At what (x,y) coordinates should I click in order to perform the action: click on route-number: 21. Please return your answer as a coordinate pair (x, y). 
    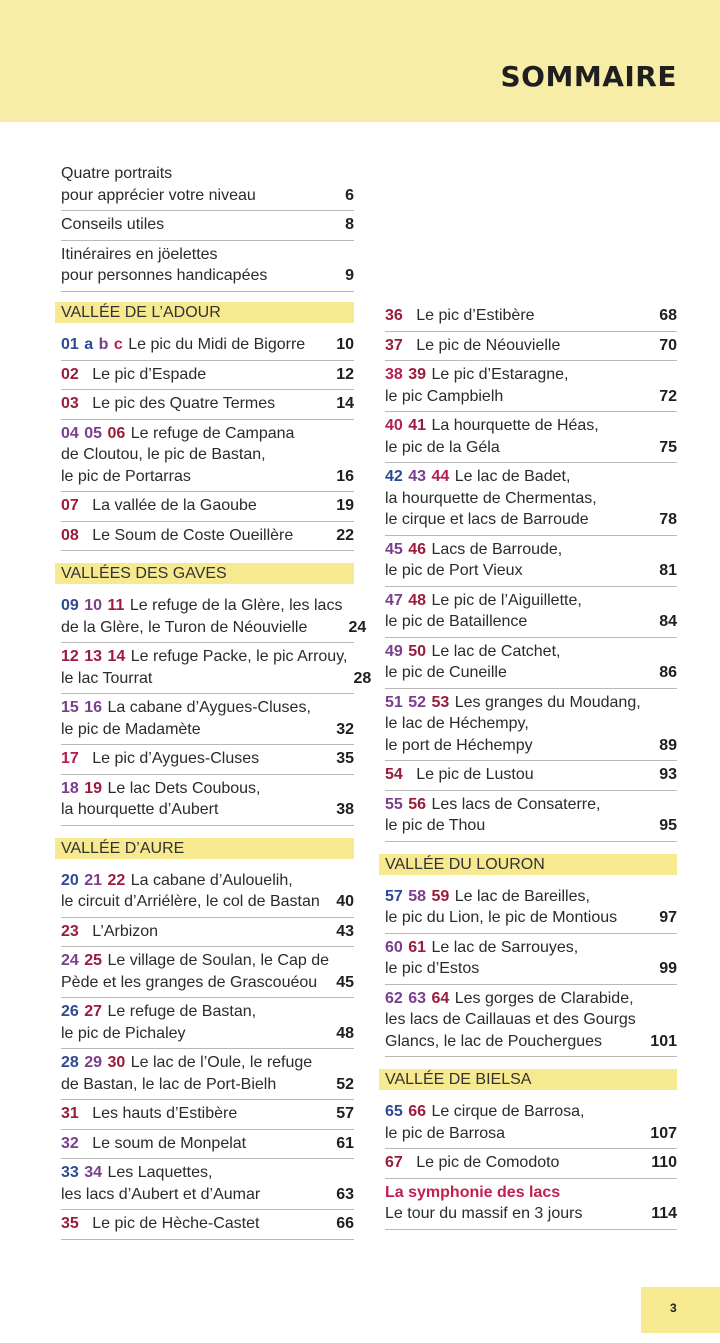
    Looking at the image, I should click on (93, 880).